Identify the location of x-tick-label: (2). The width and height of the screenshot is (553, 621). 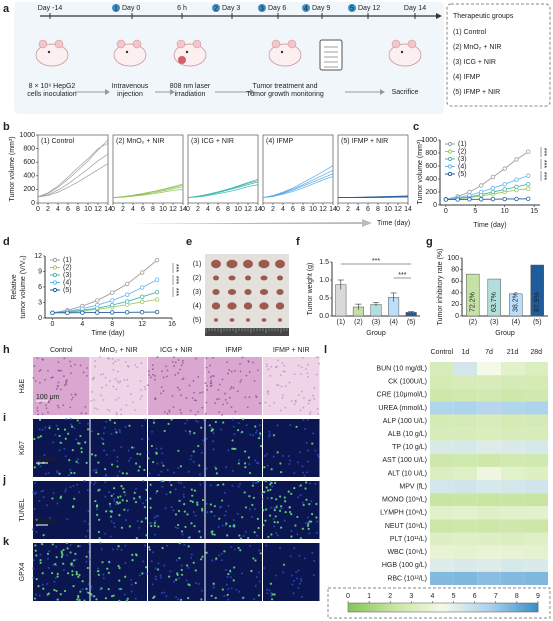
(472, 322).